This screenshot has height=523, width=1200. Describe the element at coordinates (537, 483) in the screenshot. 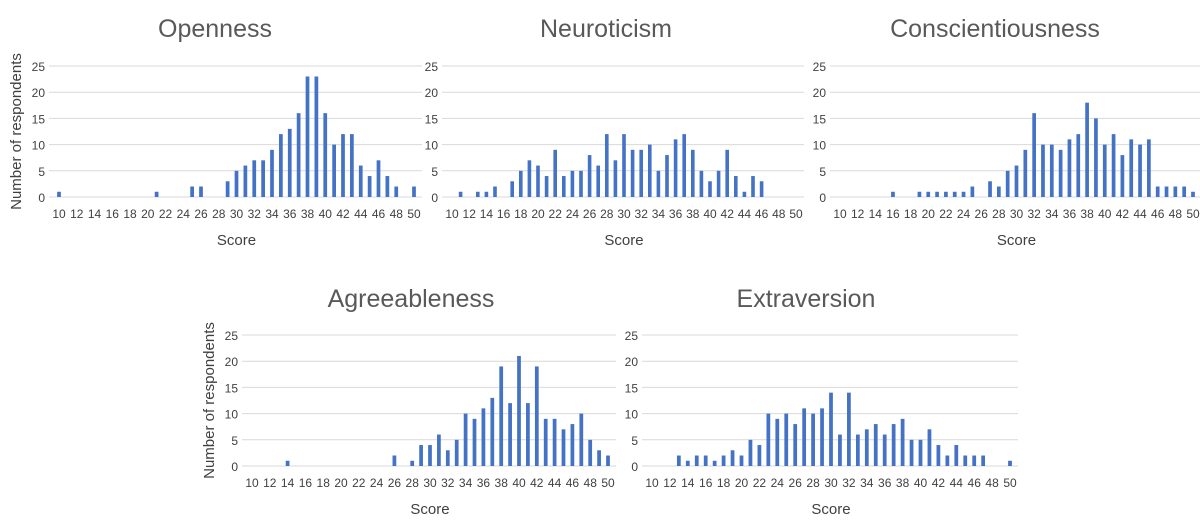

I see `x-tick-label: 42` at that location.